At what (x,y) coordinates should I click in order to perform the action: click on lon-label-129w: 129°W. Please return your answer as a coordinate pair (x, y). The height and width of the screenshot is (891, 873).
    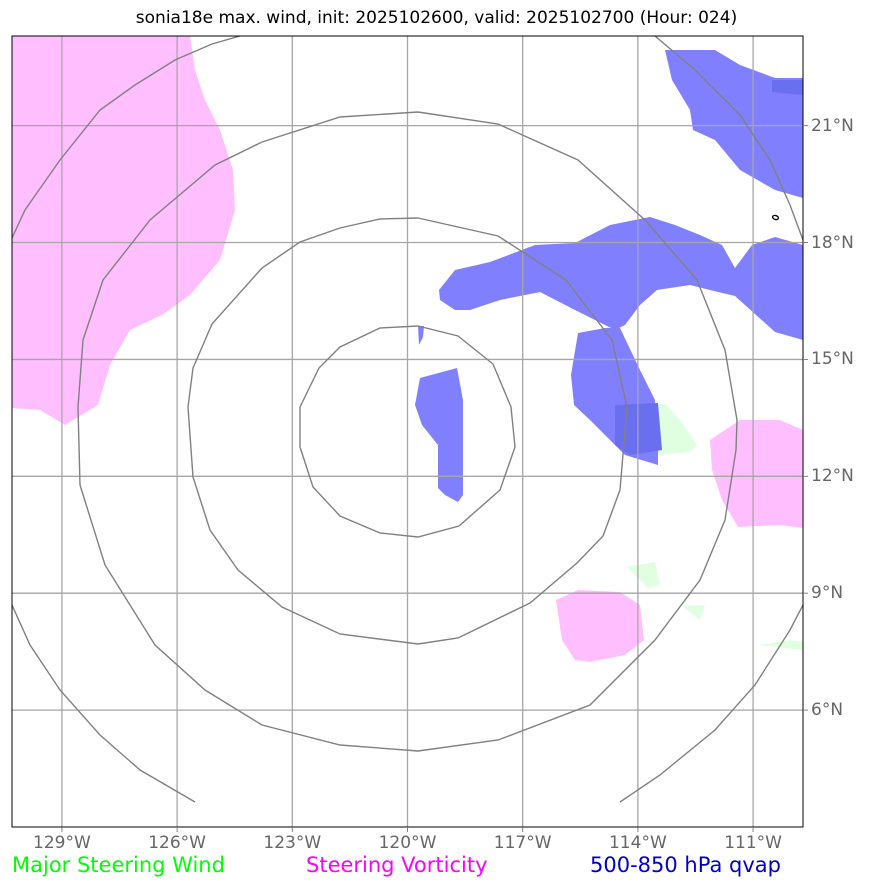
    Looking at the image, I should click on (62, 843).